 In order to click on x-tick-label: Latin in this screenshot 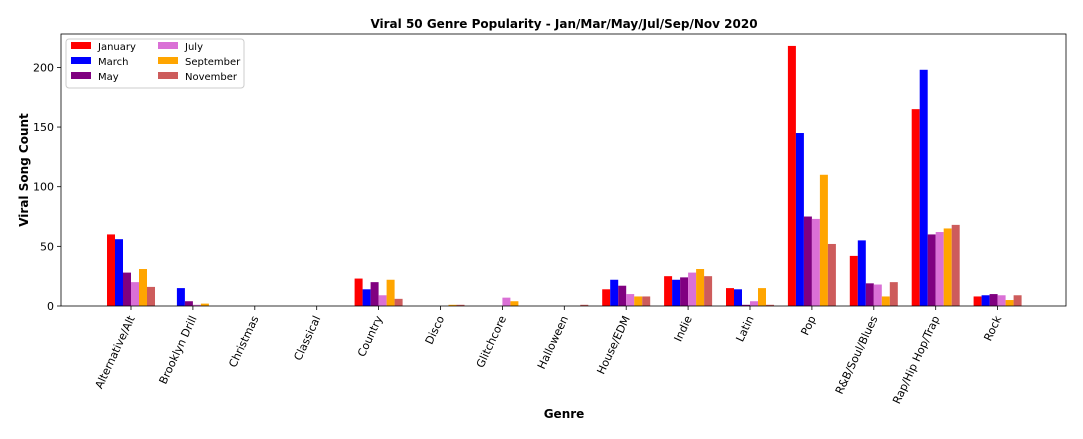, I will do `click(744, 329)`.